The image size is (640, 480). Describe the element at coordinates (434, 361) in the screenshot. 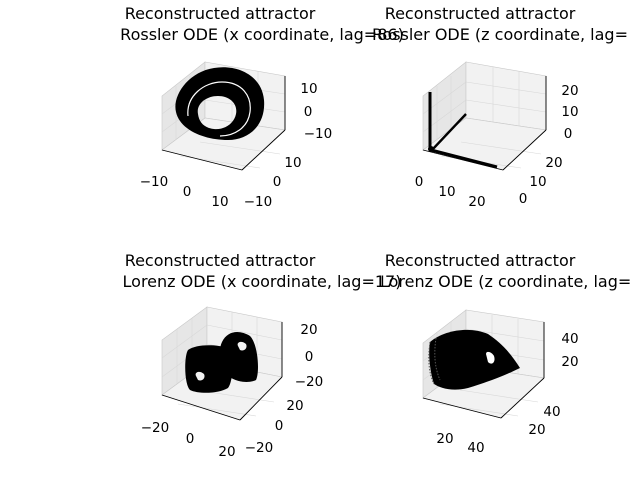

I see `attractor-fan-edge` at that location.